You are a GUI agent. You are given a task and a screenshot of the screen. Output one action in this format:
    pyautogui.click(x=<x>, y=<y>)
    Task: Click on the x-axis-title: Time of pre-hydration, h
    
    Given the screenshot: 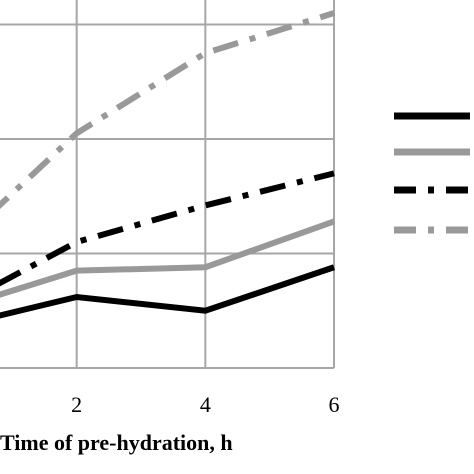 What is the action you would take?
    pyautogui.click(x=116, y=442)
    